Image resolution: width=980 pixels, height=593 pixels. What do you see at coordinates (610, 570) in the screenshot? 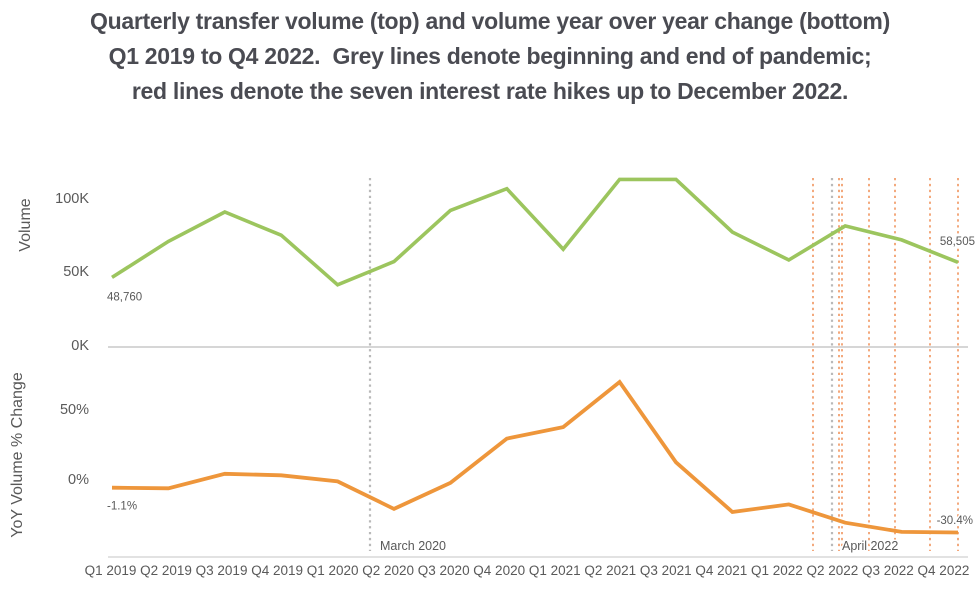
I see `xtick-Q2-2021: Q2 2021` at bounding box center [610, 570].